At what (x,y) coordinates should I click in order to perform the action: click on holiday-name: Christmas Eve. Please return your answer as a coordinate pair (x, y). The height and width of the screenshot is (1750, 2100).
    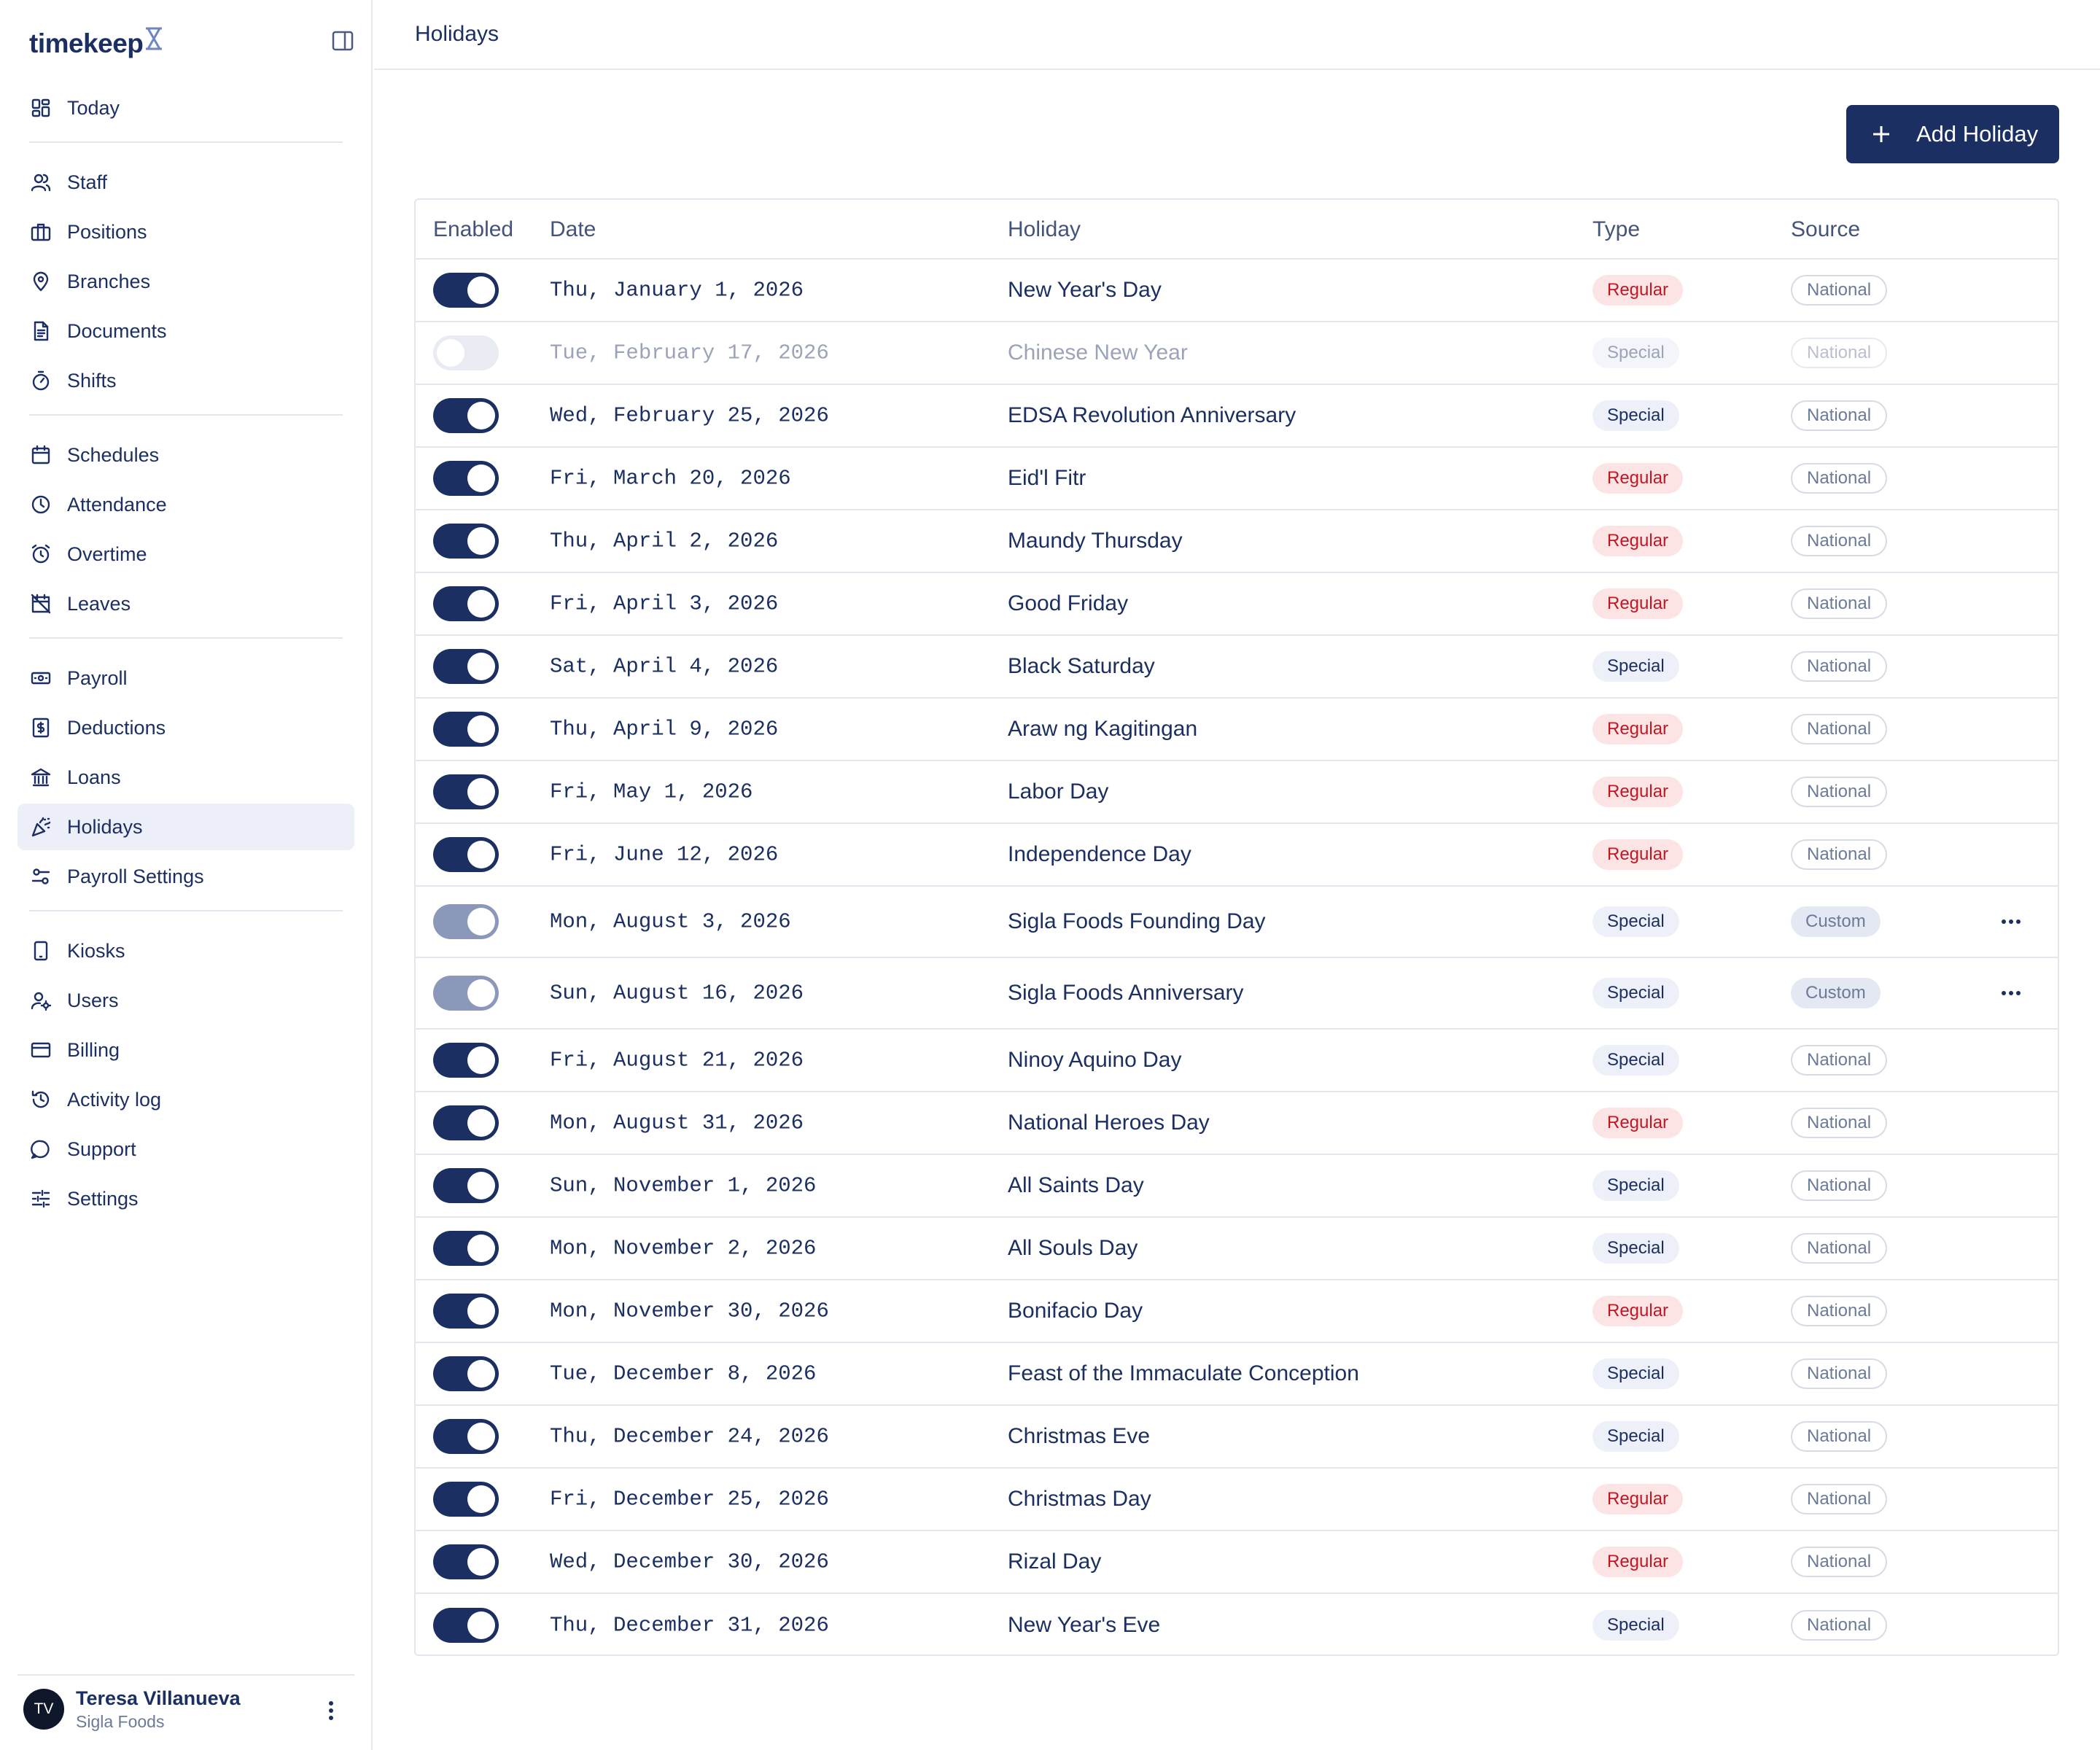
    Looking at the image, I should click on (1079, 1436).